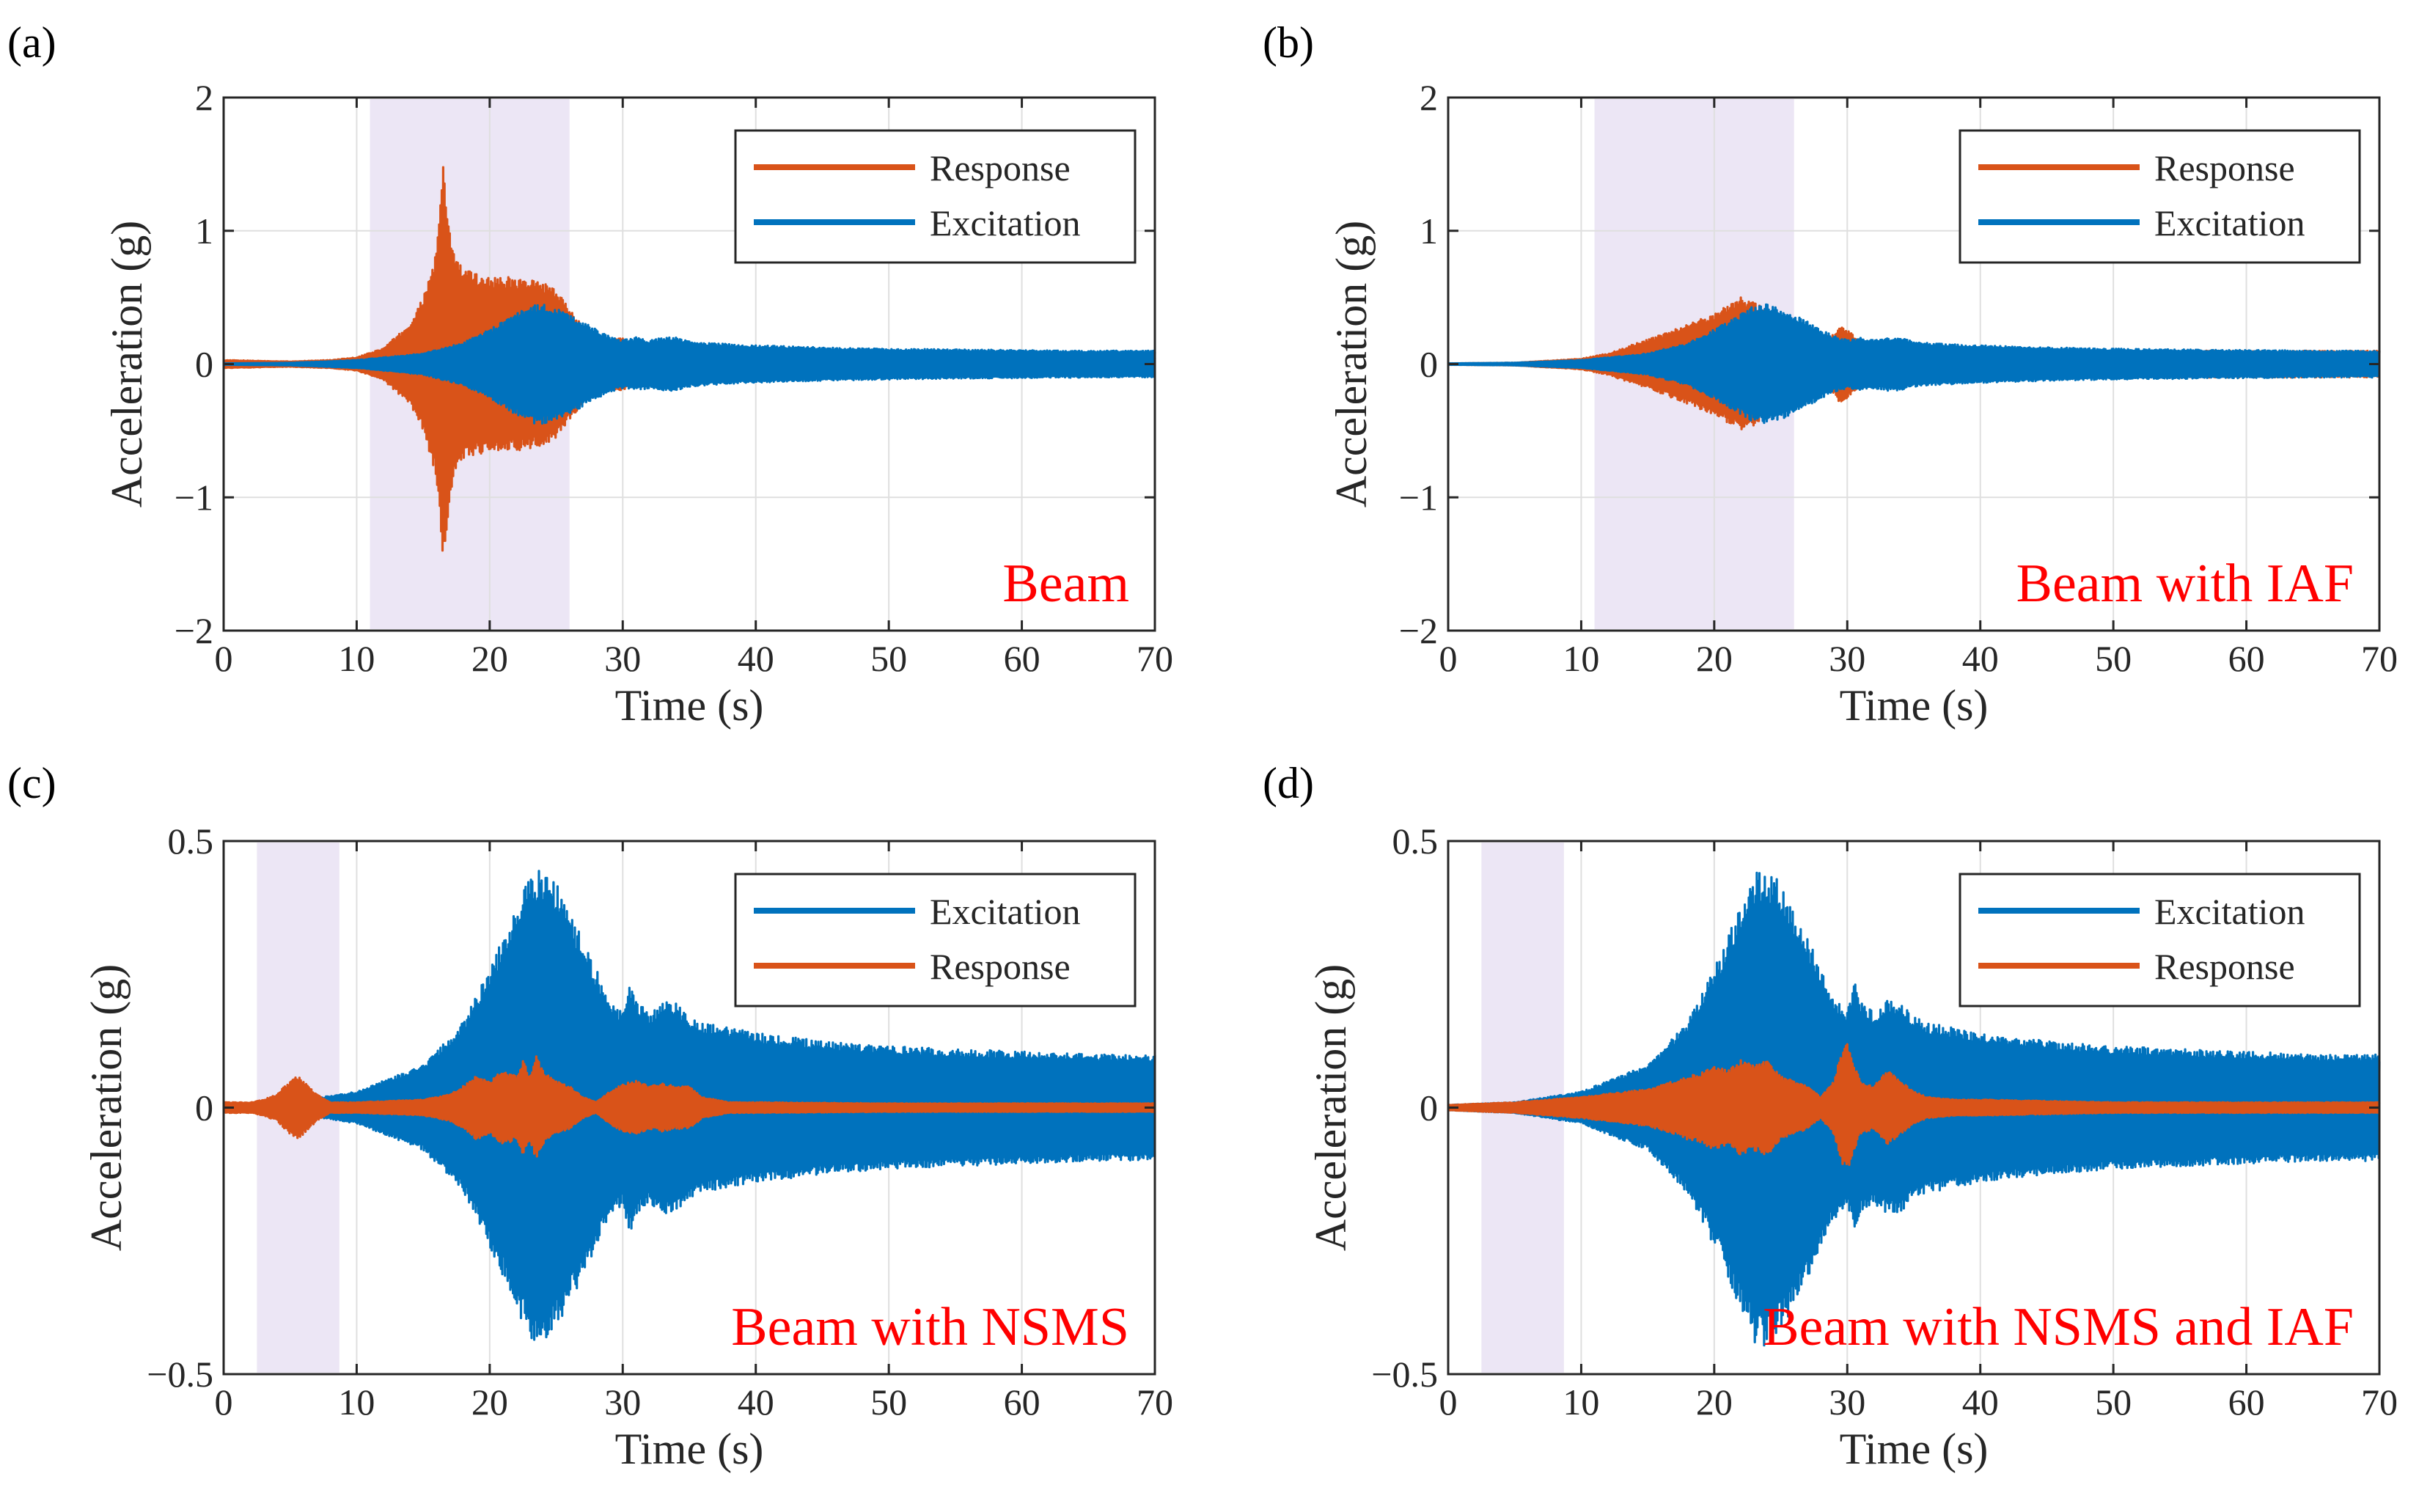  I want to click on panel-label: (c), so click(31, 783).